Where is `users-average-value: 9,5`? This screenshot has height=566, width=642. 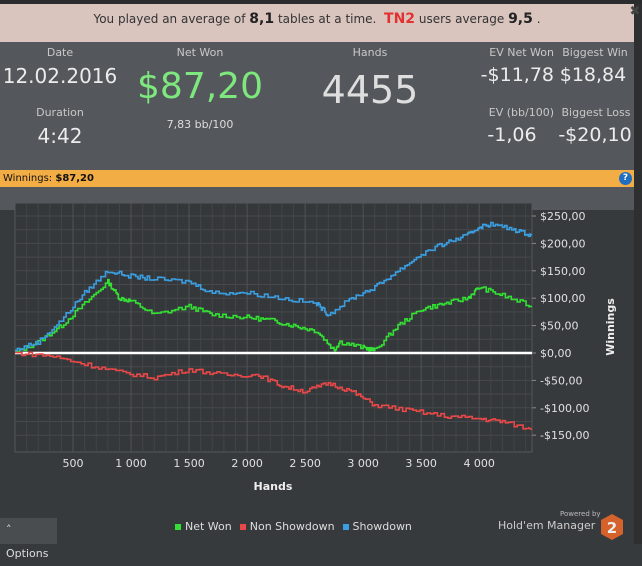 users-average-value: 9,5 is located at coordinates (520, 19).